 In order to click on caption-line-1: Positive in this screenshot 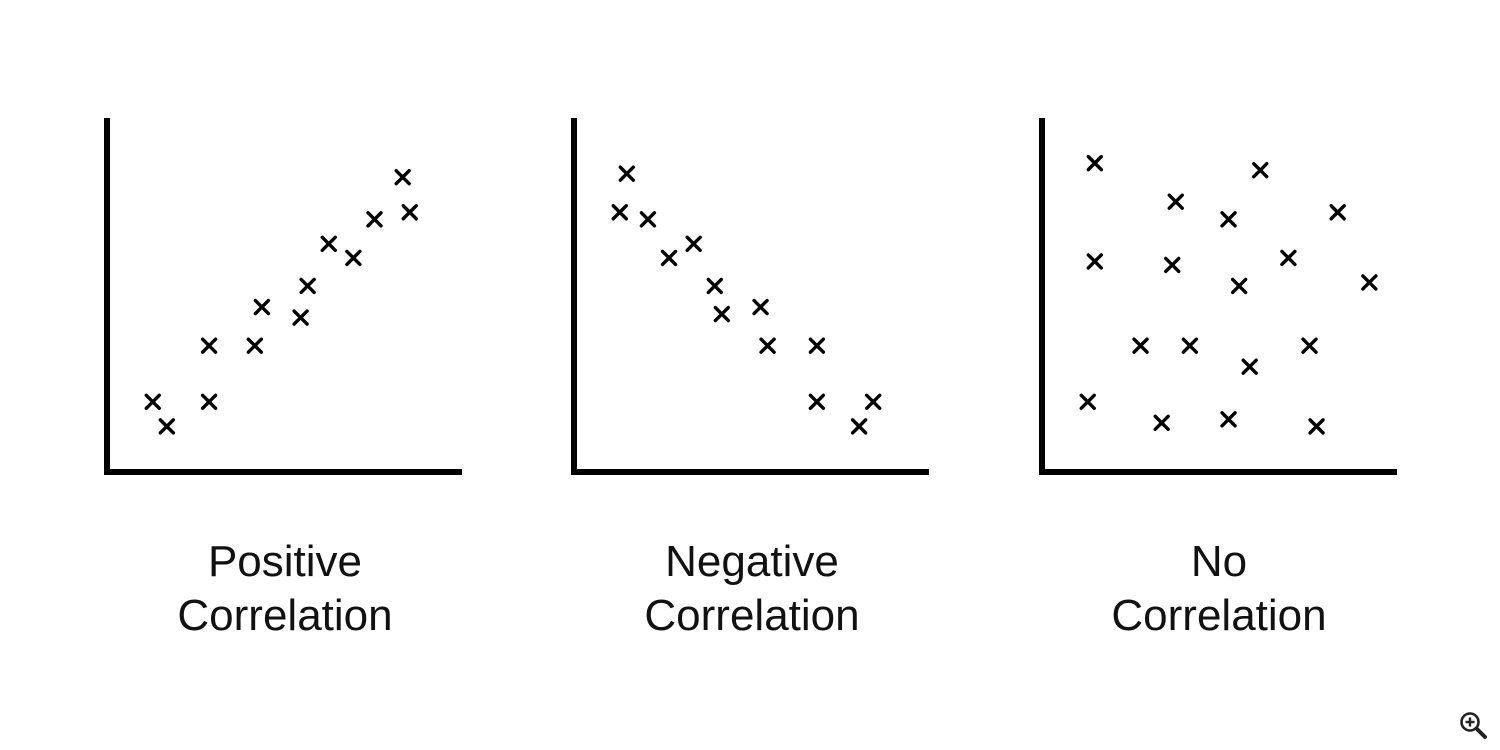, I will do `click(285, 561)`.